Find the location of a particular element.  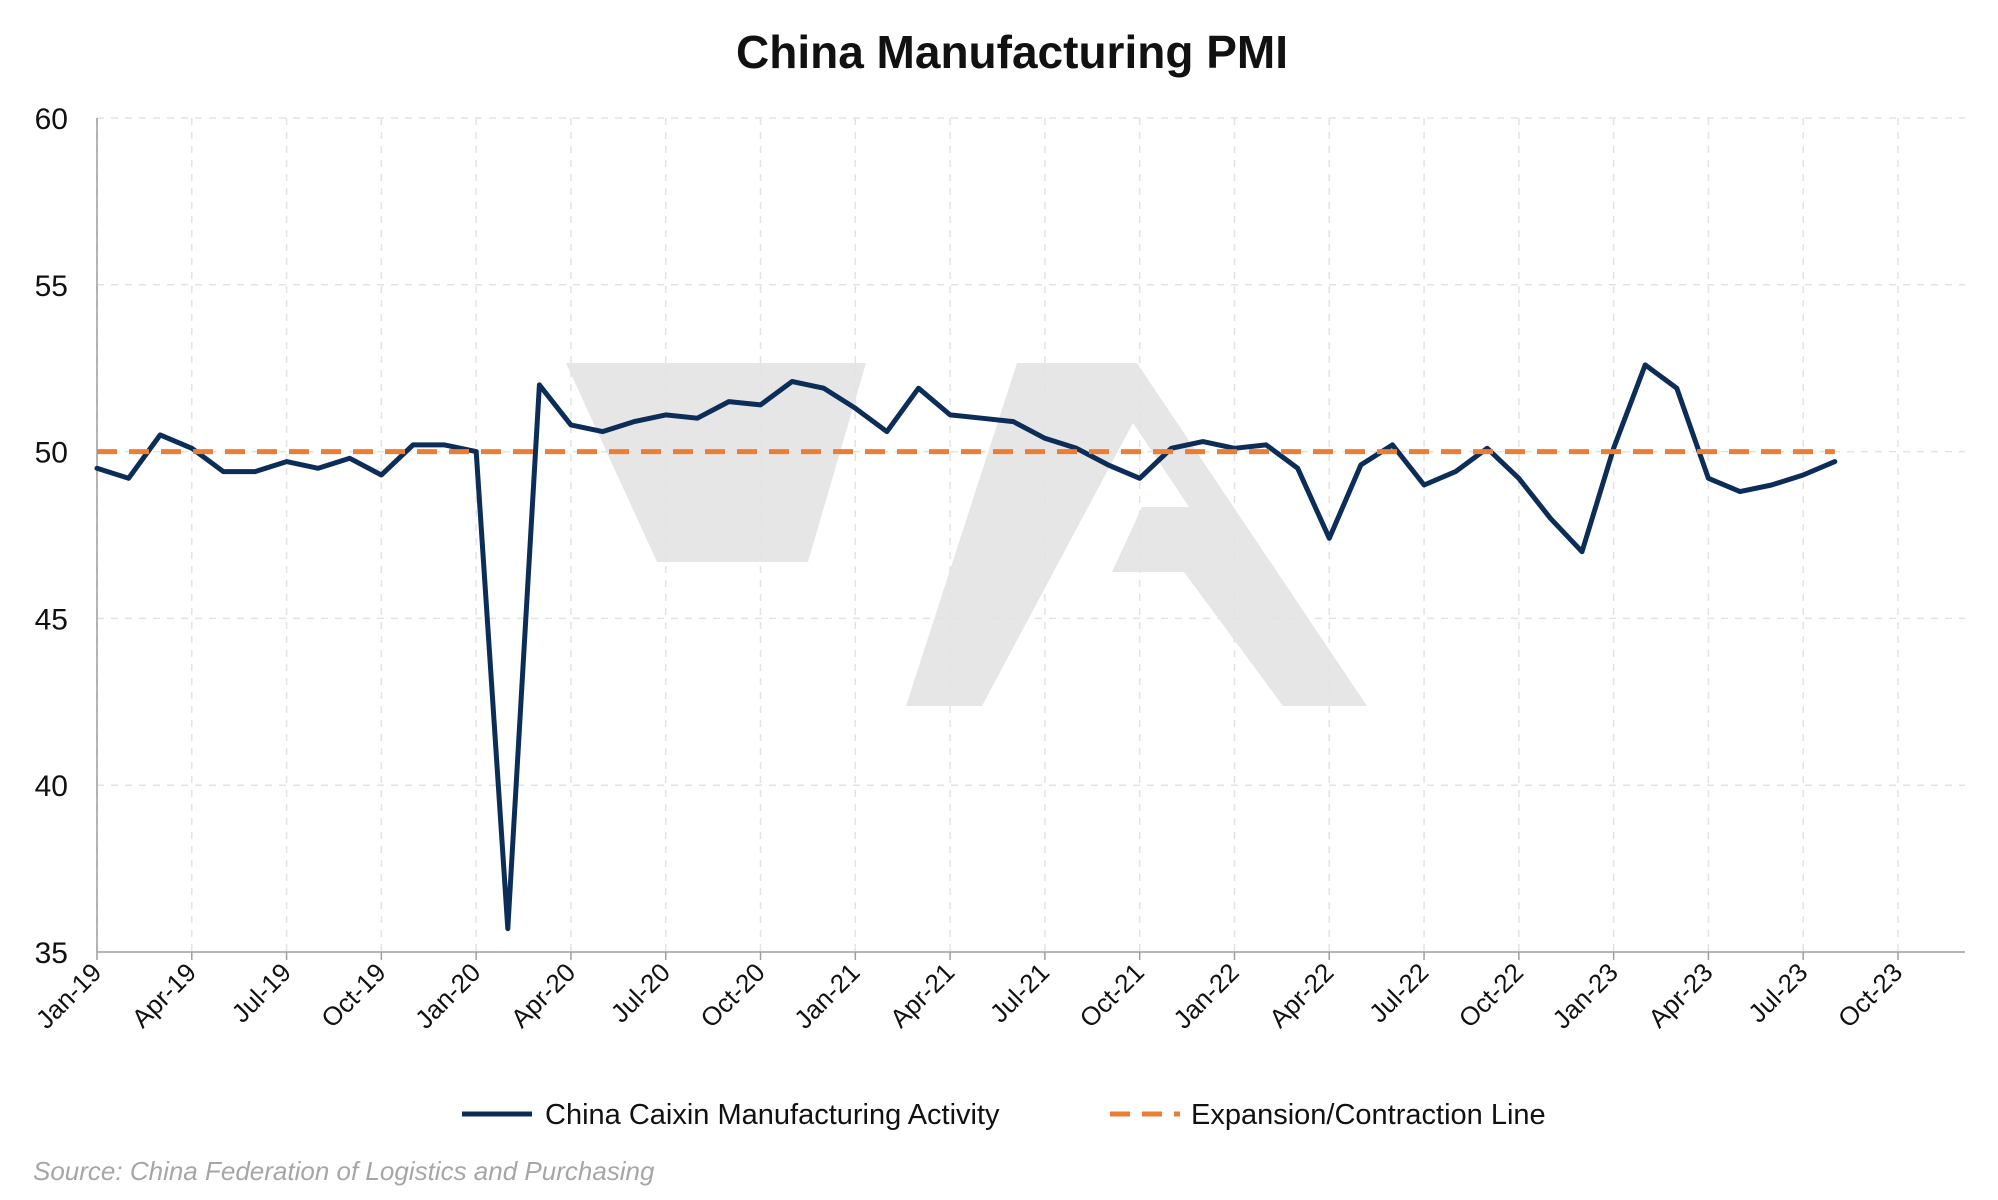

x-tick-label: Jul-23 is located at coordinates (1777, 992).